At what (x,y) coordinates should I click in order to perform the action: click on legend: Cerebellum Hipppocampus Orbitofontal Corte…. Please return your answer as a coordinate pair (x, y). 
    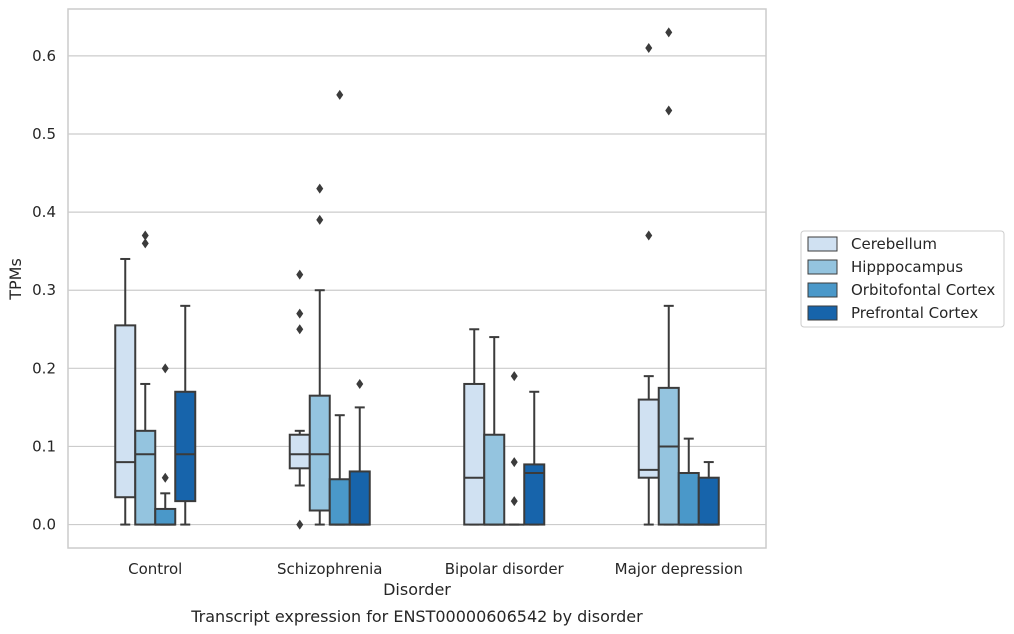
    Looking at the image, I should click on (902, 279).